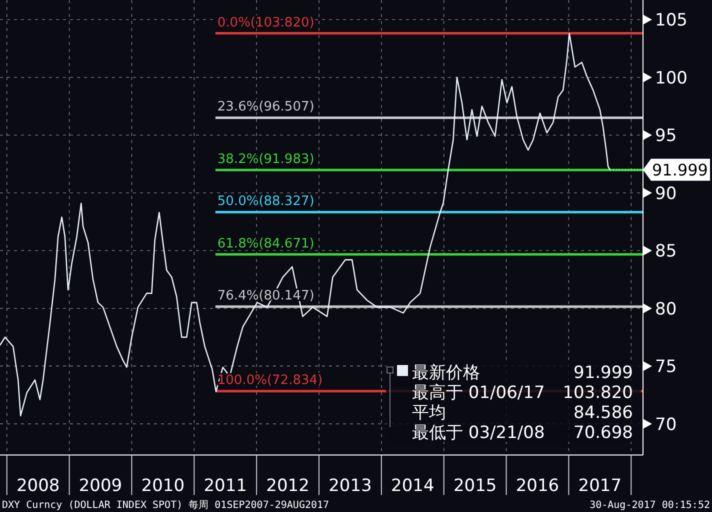  Describe the element at coordinates (163, 486) in the screenshot. I see `x-tick-label: 2010` at that location.